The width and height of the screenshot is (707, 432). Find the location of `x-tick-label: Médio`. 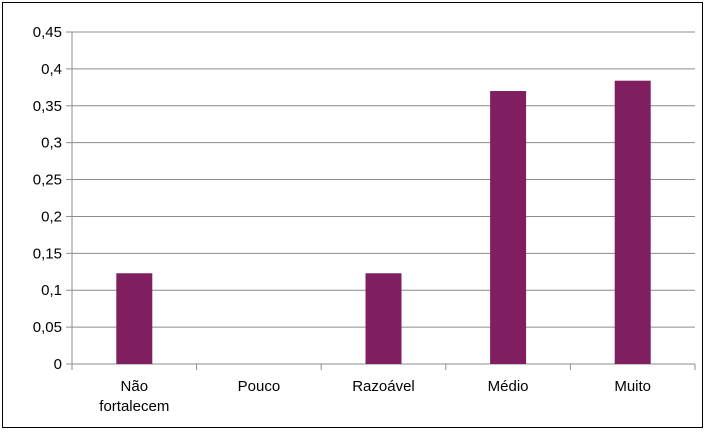

x-tick-label: Médio is located at coordinates (508, 386).